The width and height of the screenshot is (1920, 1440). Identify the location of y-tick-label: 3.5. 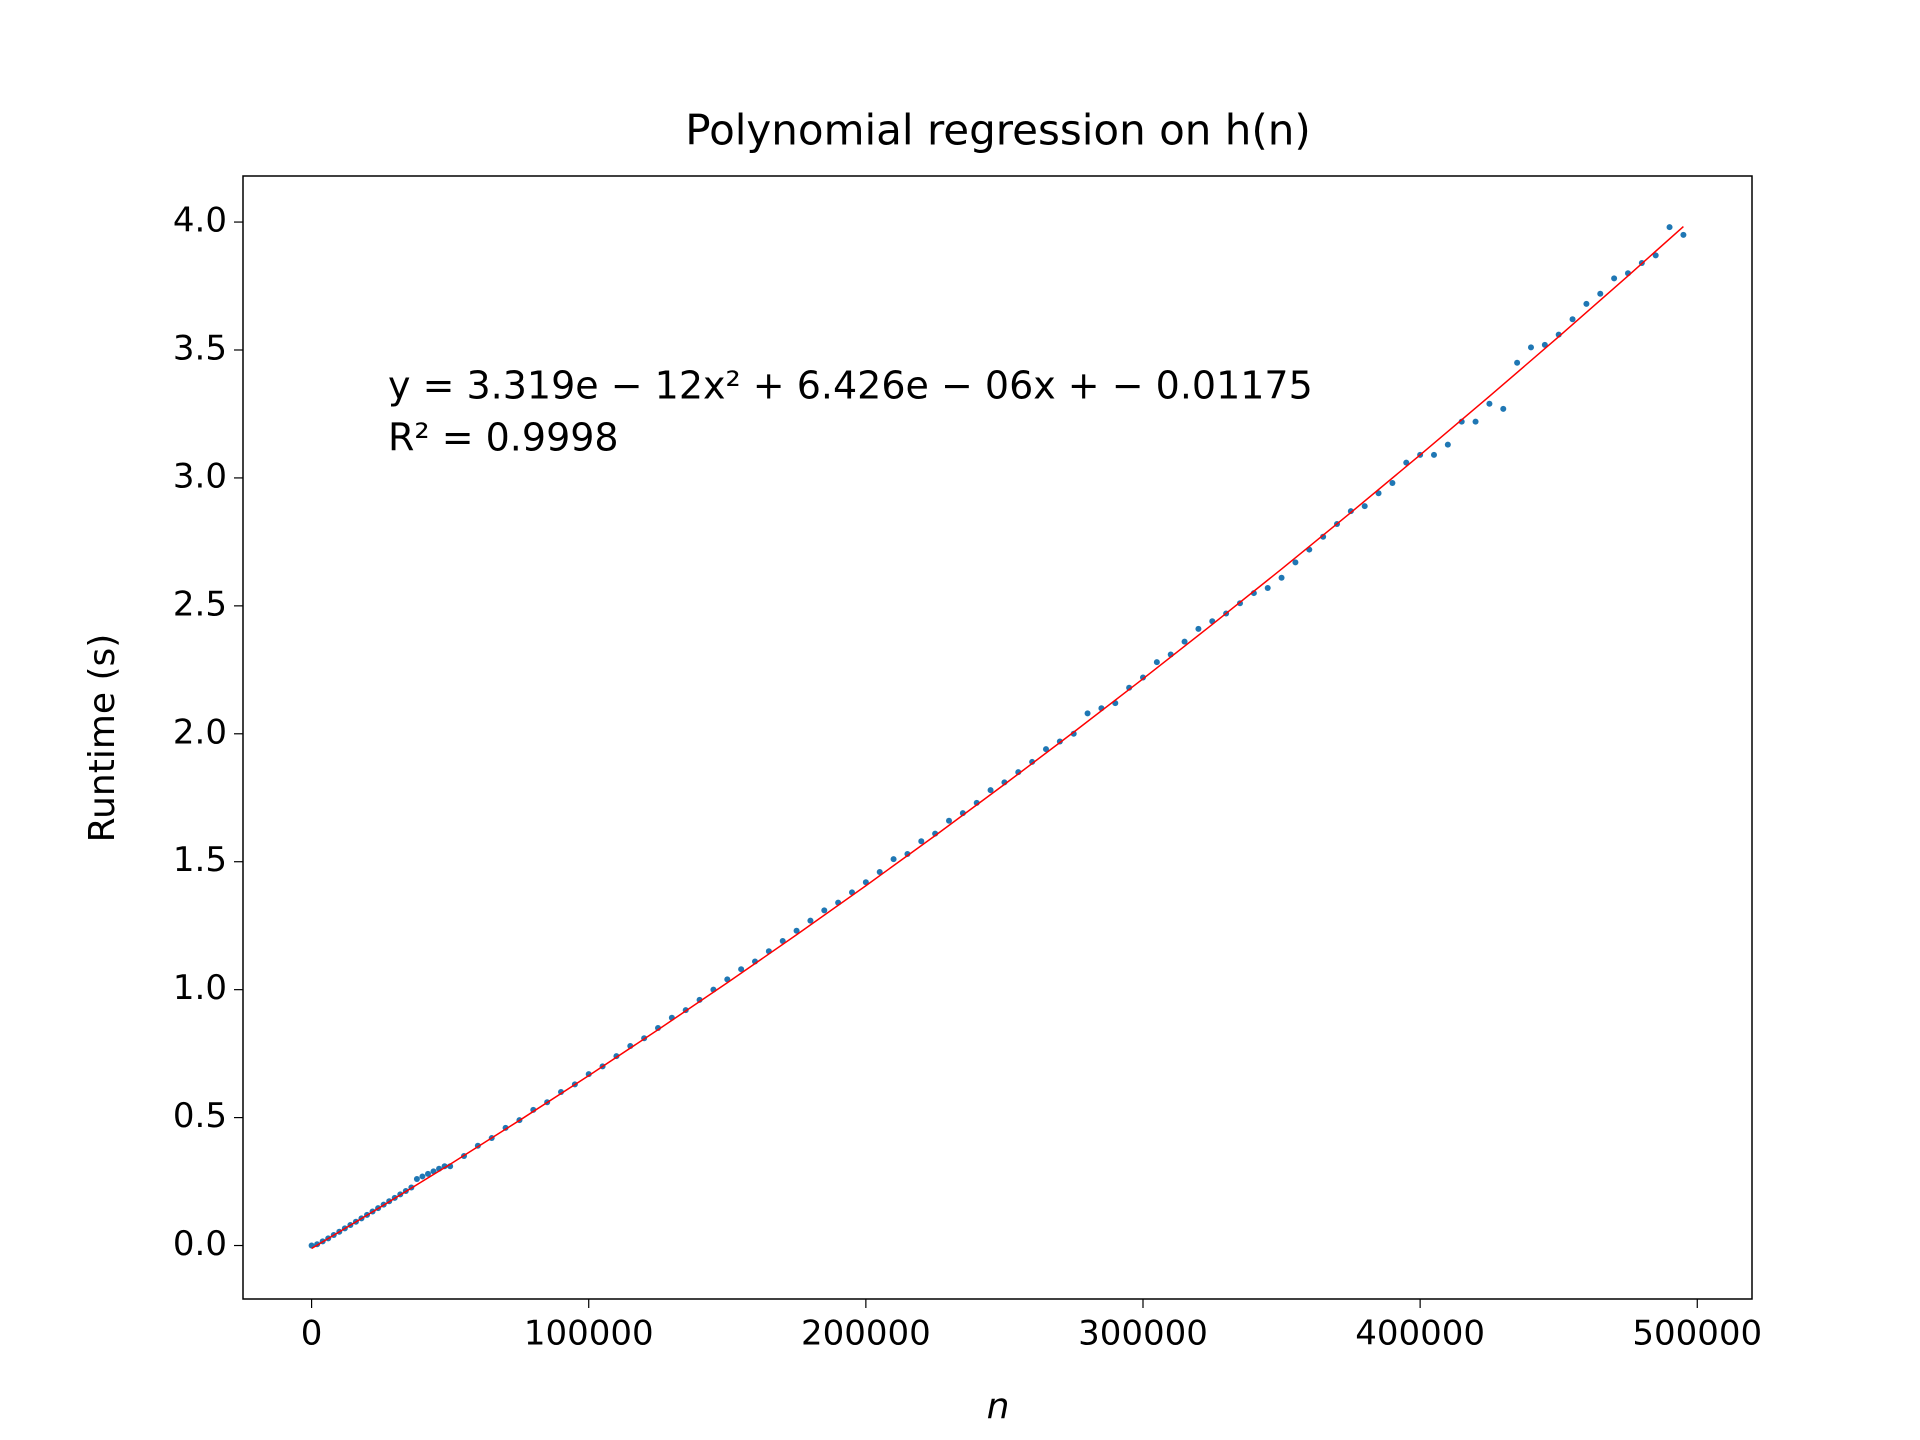
(200, 348).